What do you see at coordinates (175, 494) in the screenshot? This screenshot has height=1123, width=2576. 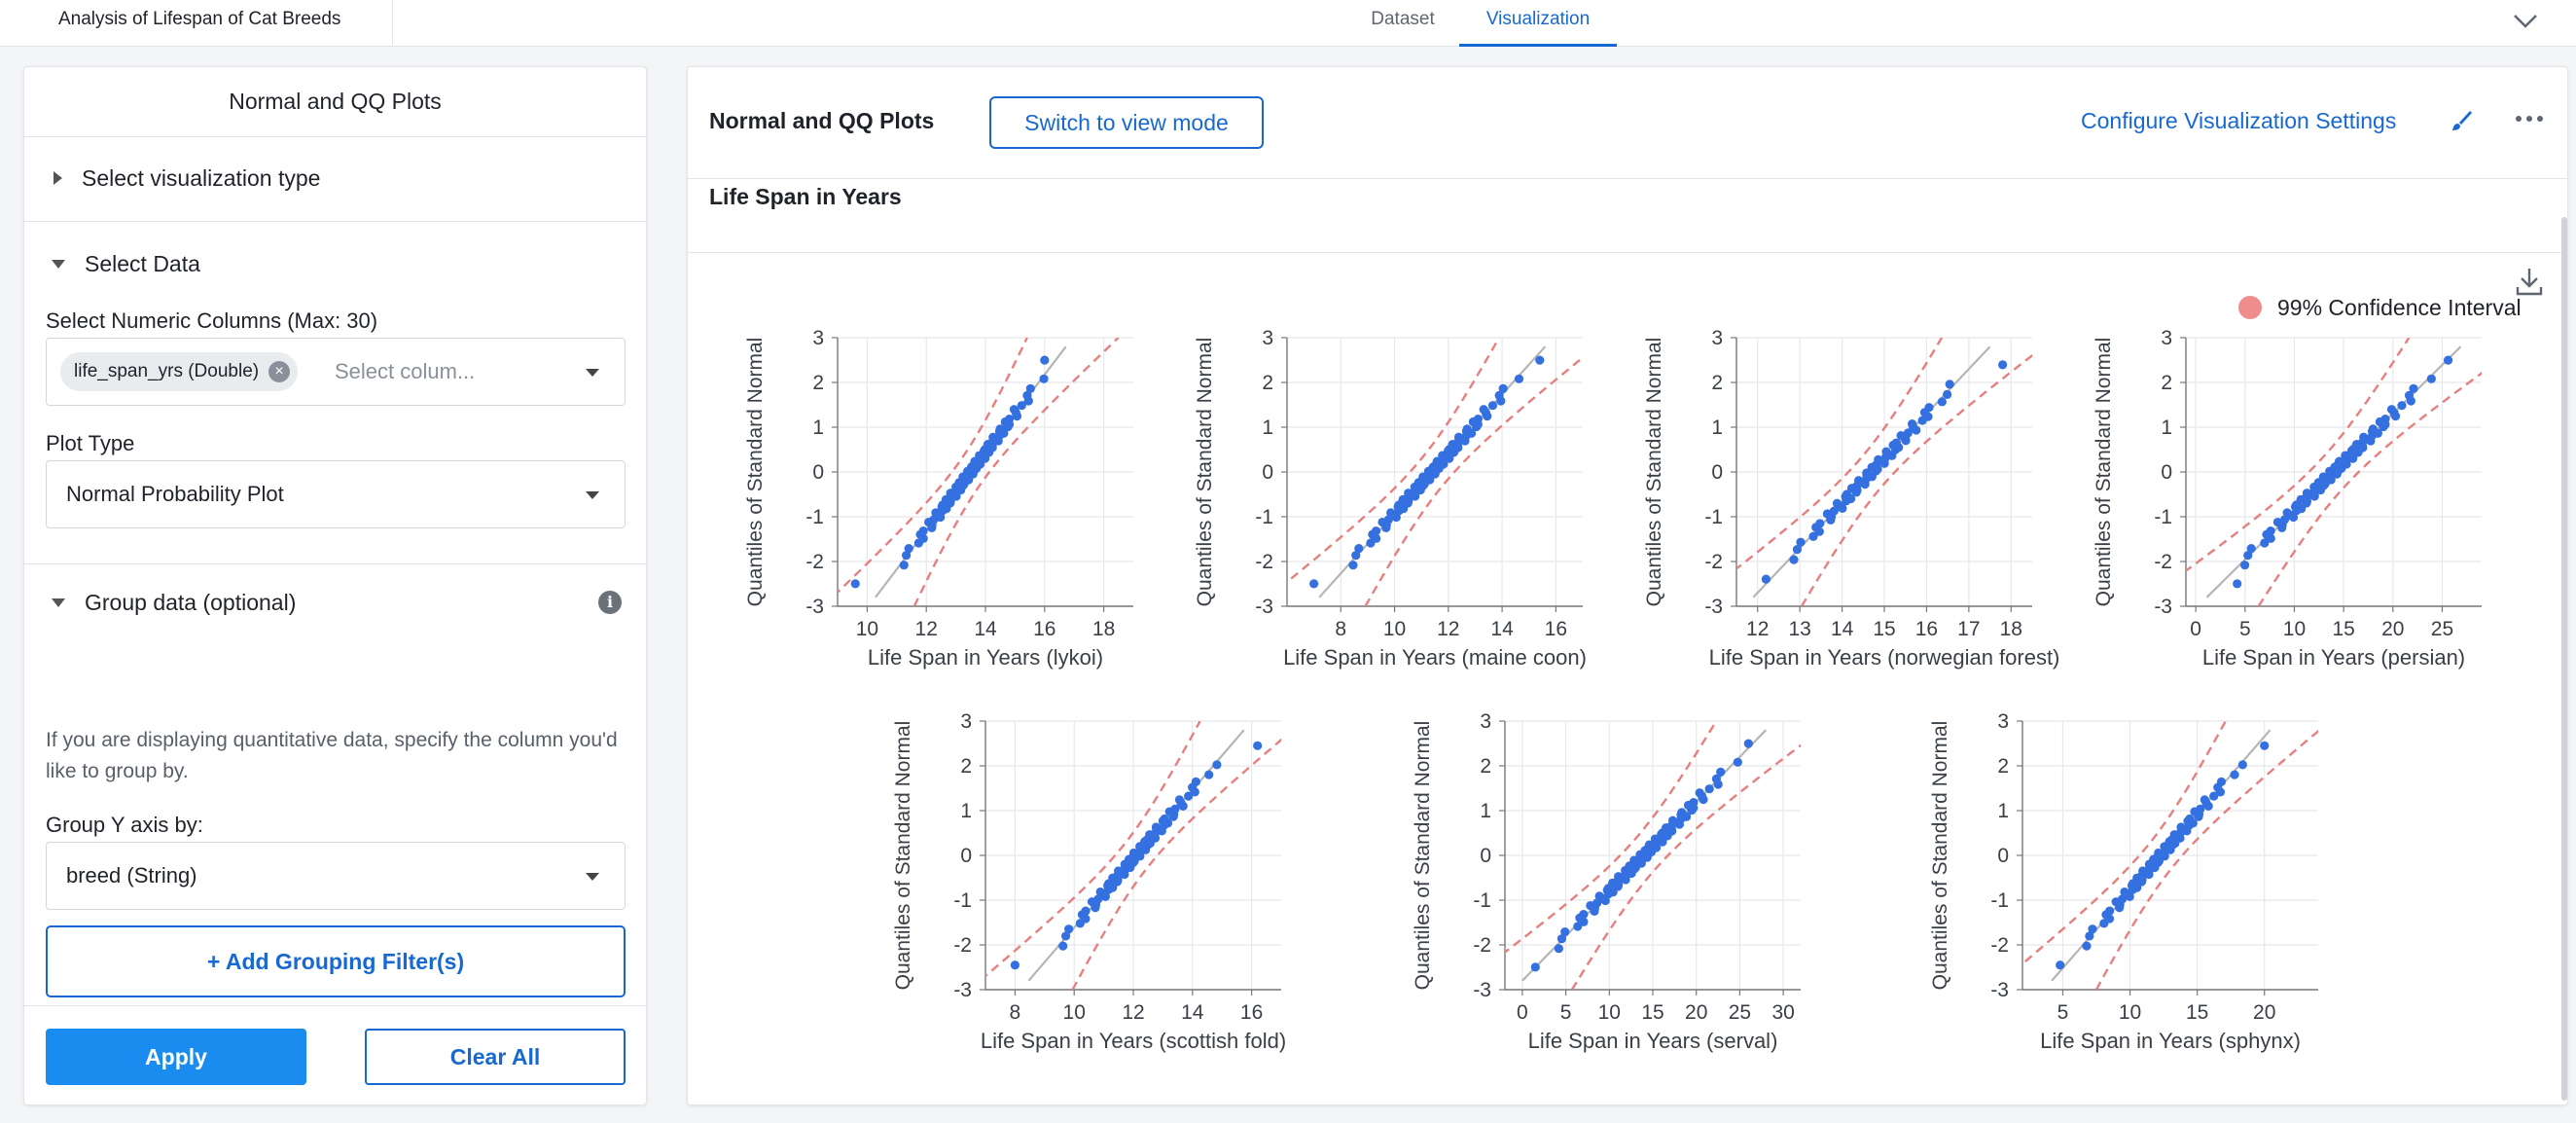 I see `plot-type-value: Normal Probability Plot` at bounding box center [175, 494].